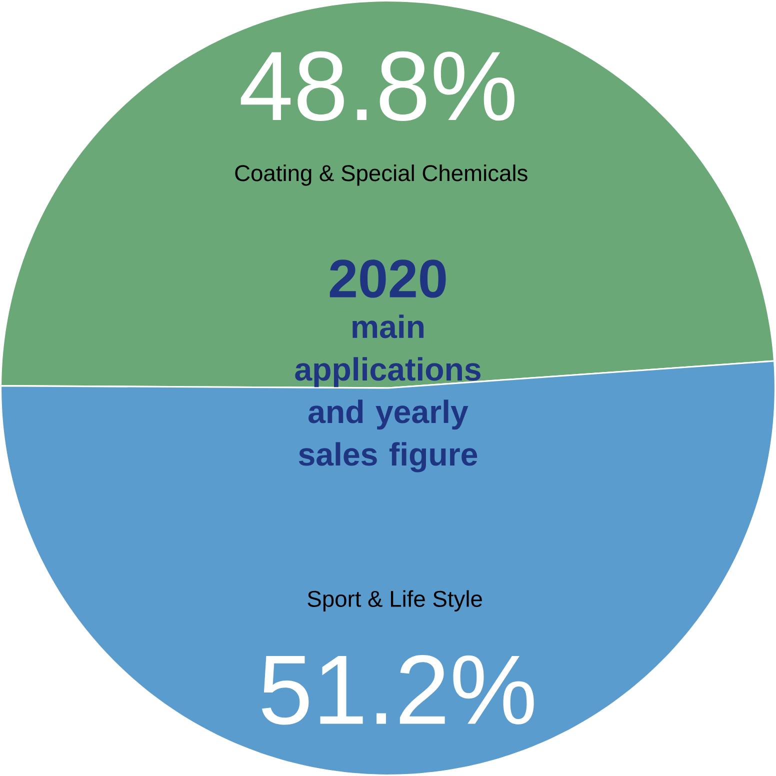 The height and width of the screenshot is (776, 776). What do you see at coordinates (398, 690) in the screenshot?
I see `data-label: 51.2%` at bounding box center [398, 690].